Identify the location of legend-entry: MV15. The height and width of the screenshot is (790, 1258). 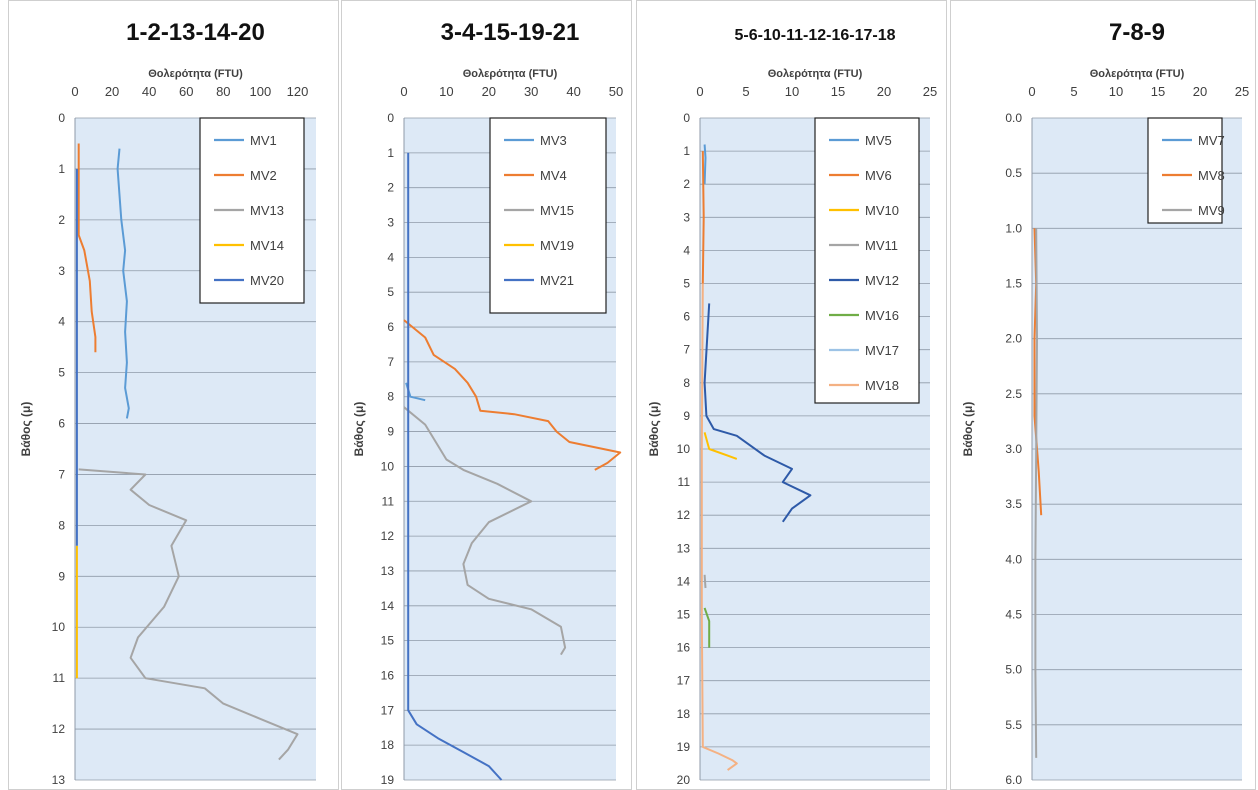
(557, 210).